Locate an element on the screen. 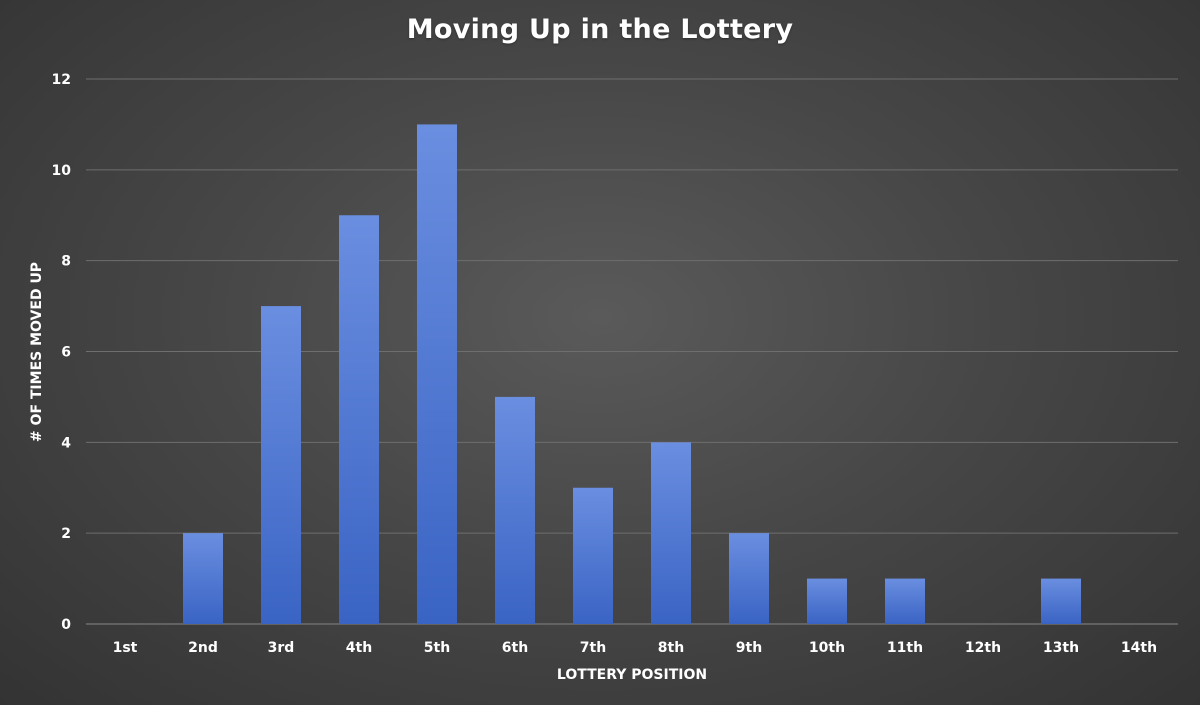 This screenshot has height=705, width=1200. y-tick-label: 12 is located at coordinates (61, 80).